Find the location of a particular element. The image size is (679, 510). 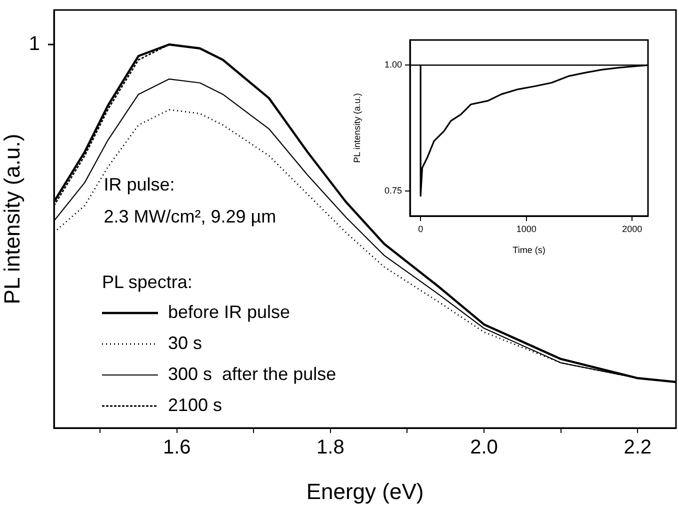

x-axis-title: Time (s) is located at coordinates (529, 250).